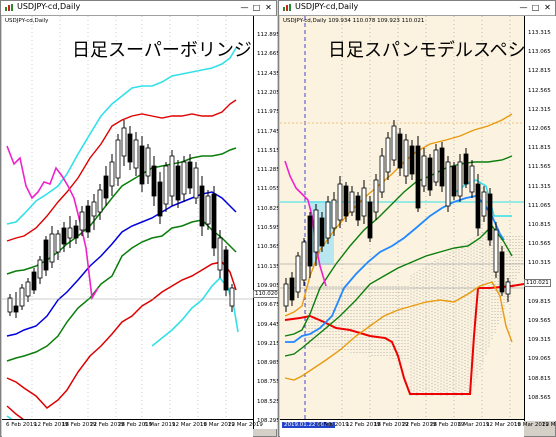  I want to click on price-label: 110.595, so click(268, 228).